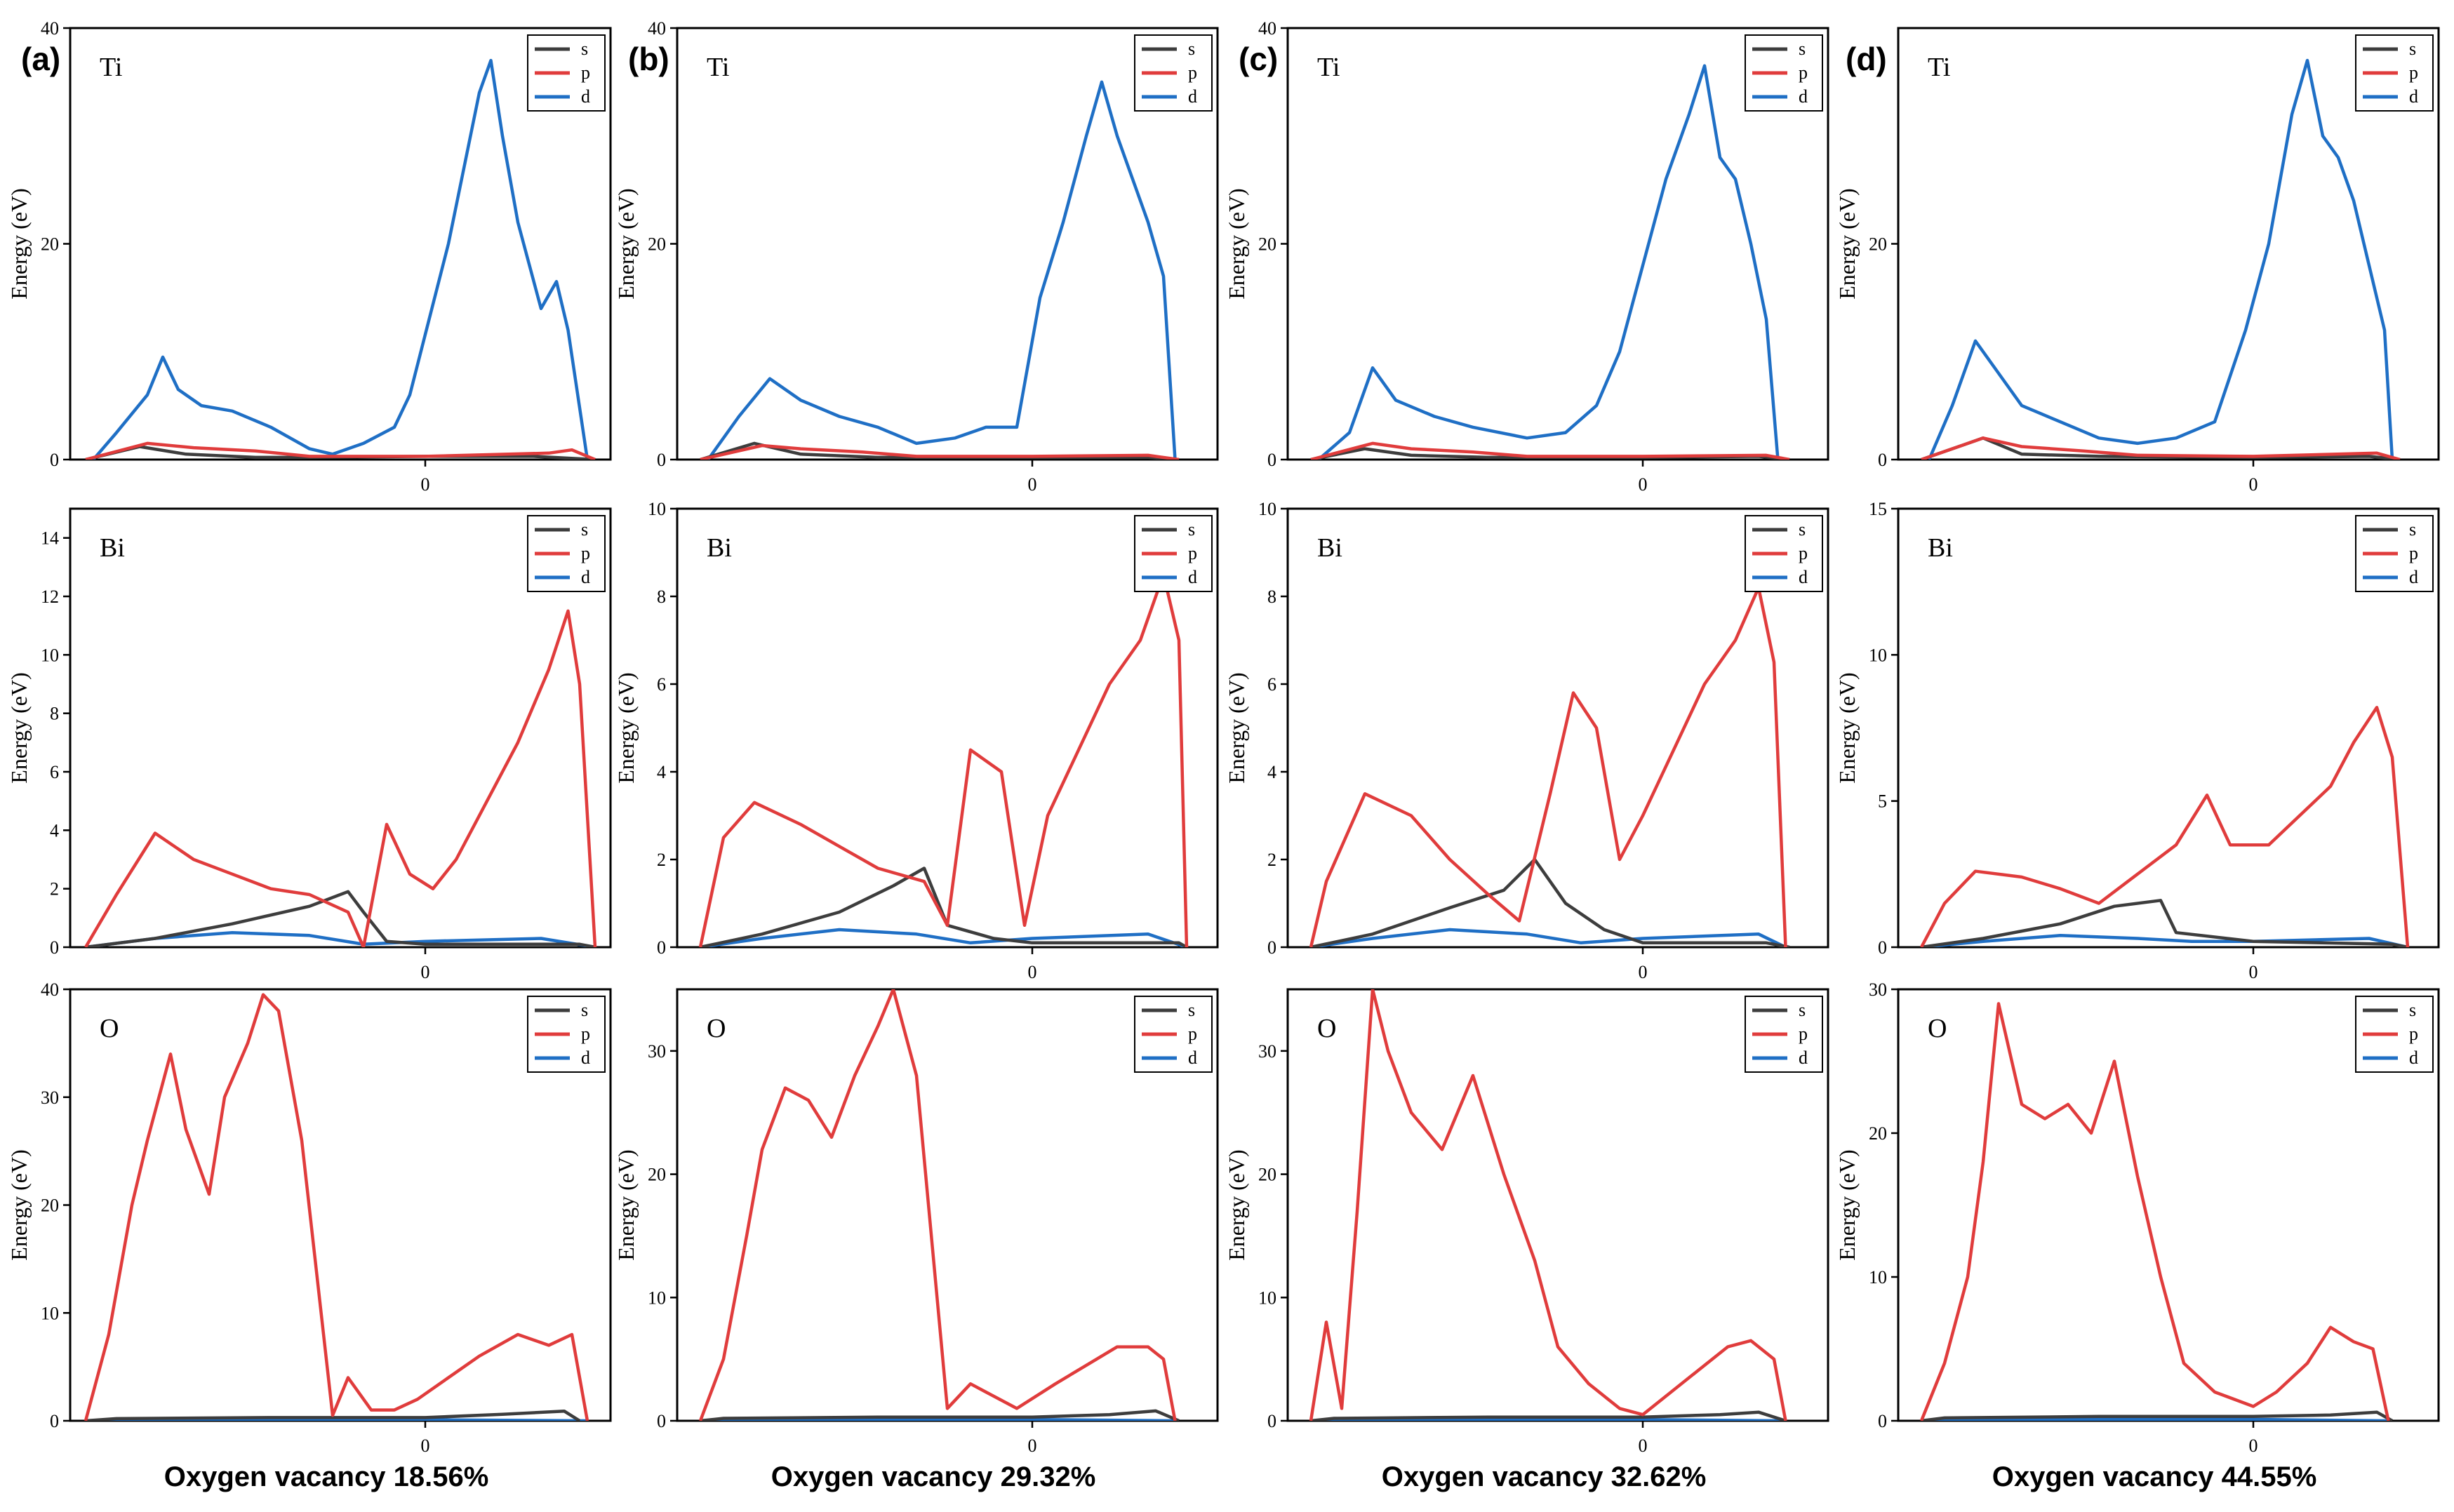  Describe the element at coordinates (1544, 1476) in the screenshot. I see `caption-oxygen-vacancy: Oxygen vacancy 32.62%` at that location.